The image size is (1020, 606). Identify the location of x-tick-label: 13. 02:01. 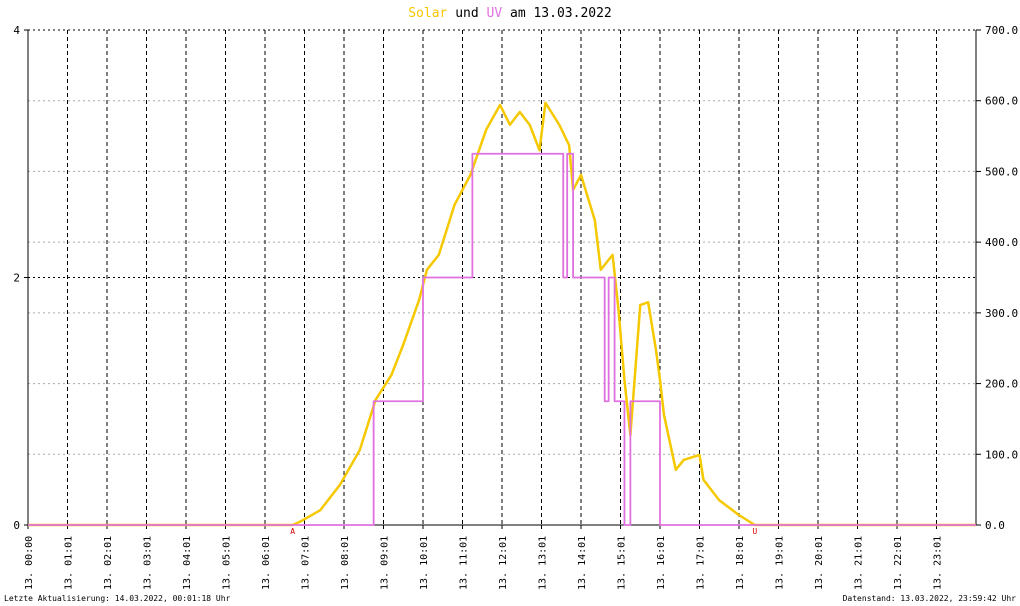
(108, 563).